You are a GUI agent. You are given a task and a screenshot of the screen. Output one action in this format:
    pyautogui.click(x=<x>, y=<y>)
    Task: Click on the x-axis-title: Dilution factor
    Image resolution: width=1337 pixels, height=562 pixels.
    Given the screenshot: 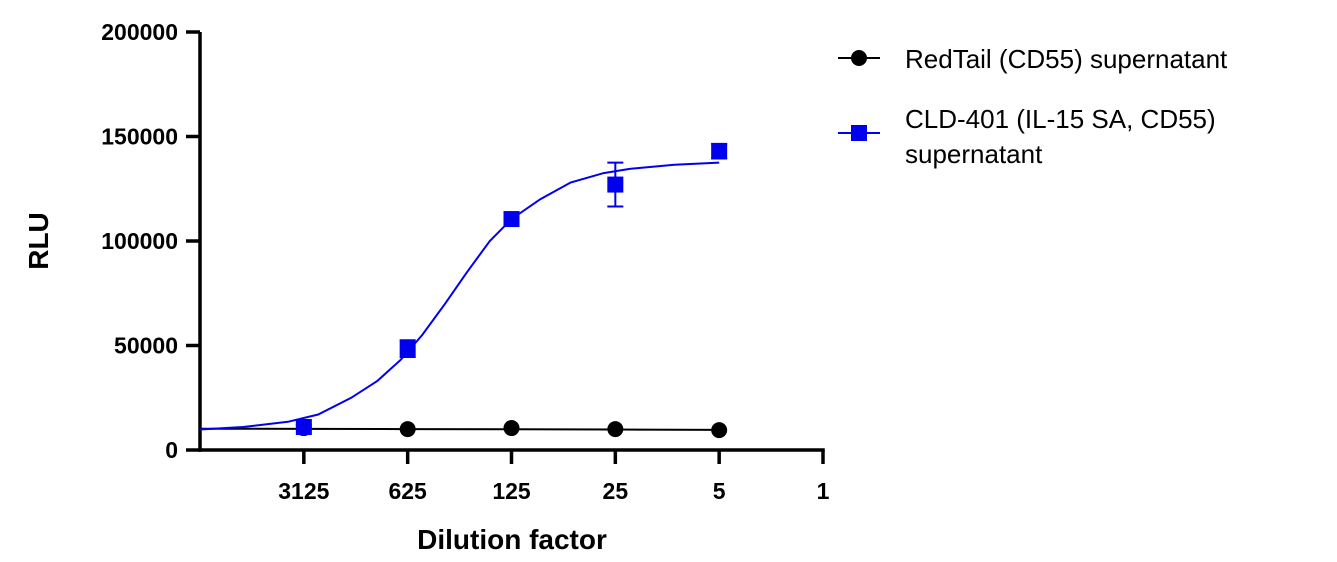 What is the action you would take?
    pyautogui.click(x=512, y=539)
    